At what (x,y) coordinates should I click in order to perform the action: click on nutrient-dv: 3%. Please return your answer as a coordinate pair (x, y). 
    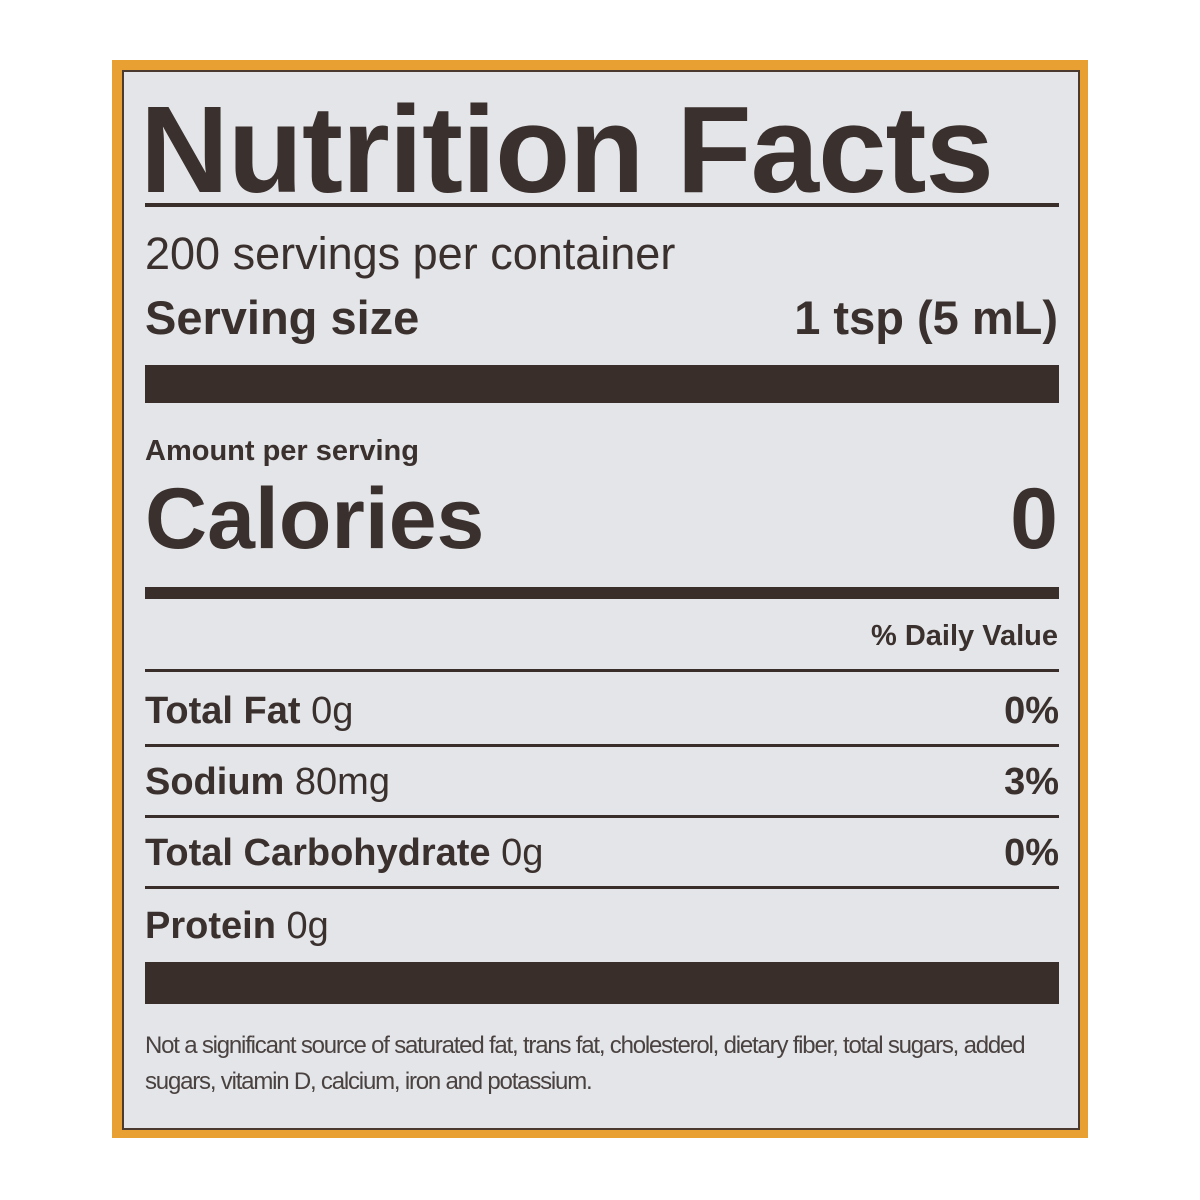
    Looking at the image, I should click on (1031, 782).